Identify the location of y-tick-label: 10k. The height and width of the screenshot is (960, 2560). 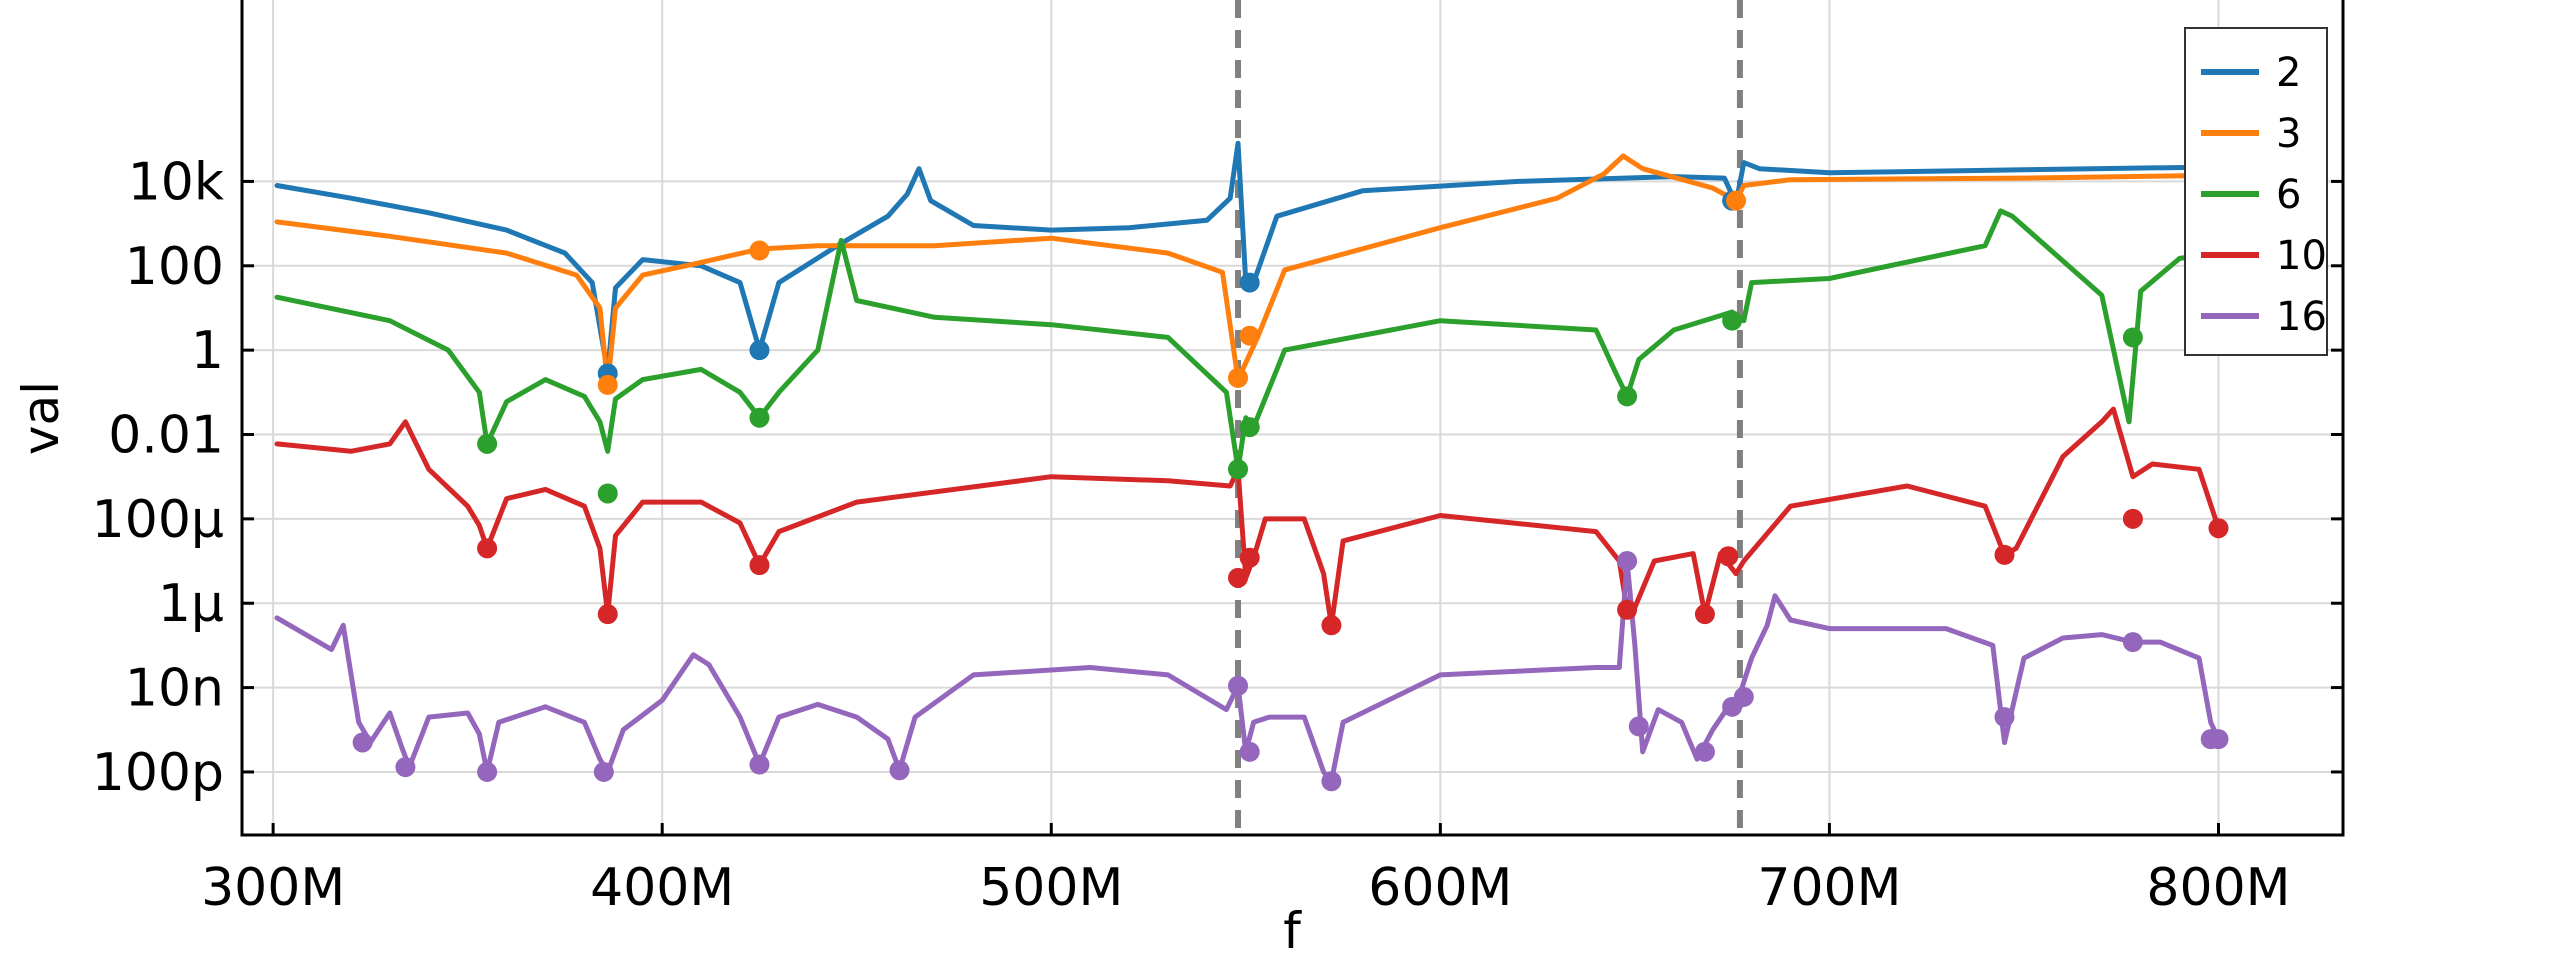
(176, 182).